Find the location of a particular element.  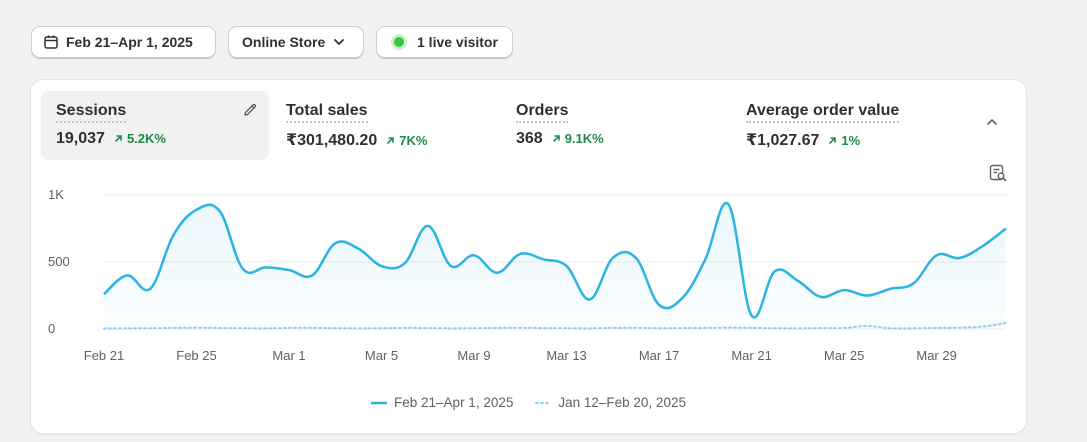

x-tick-label: Mar 21 is located at coordinates (751, 355).